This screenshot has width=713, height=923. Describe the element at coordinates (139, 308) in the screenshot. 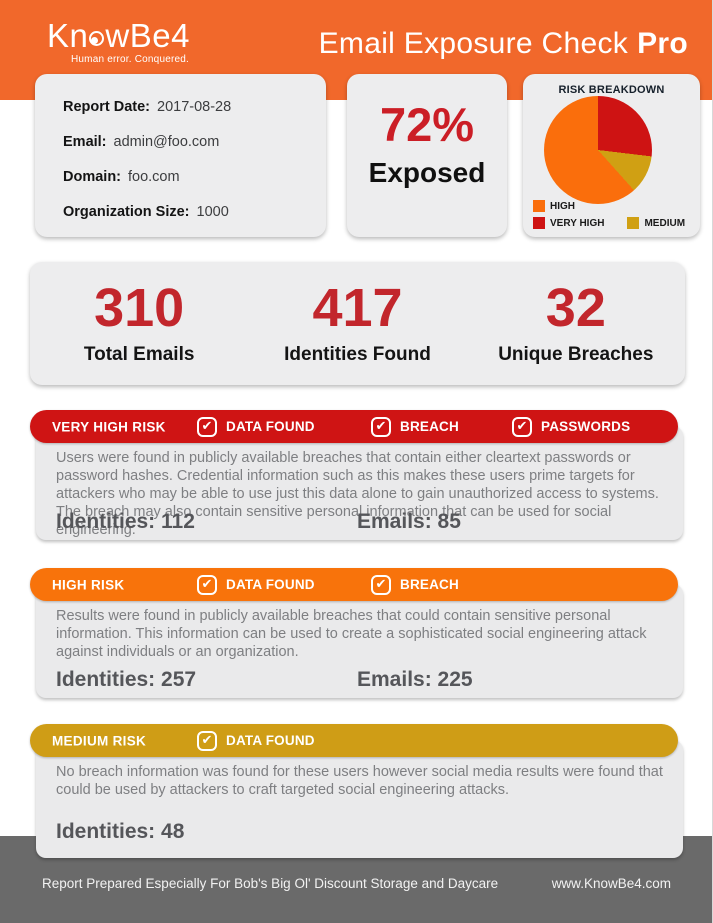

I see `stat-total-emails-value: 310` at that location.